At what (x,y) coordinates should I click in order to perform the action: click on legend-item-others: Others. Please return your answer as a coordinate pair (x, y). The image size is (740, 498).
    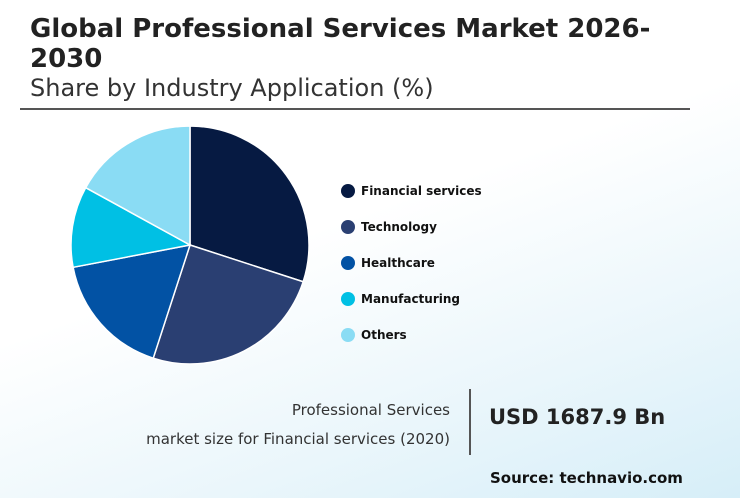
    Looking at the image, I should click on (411, 335).